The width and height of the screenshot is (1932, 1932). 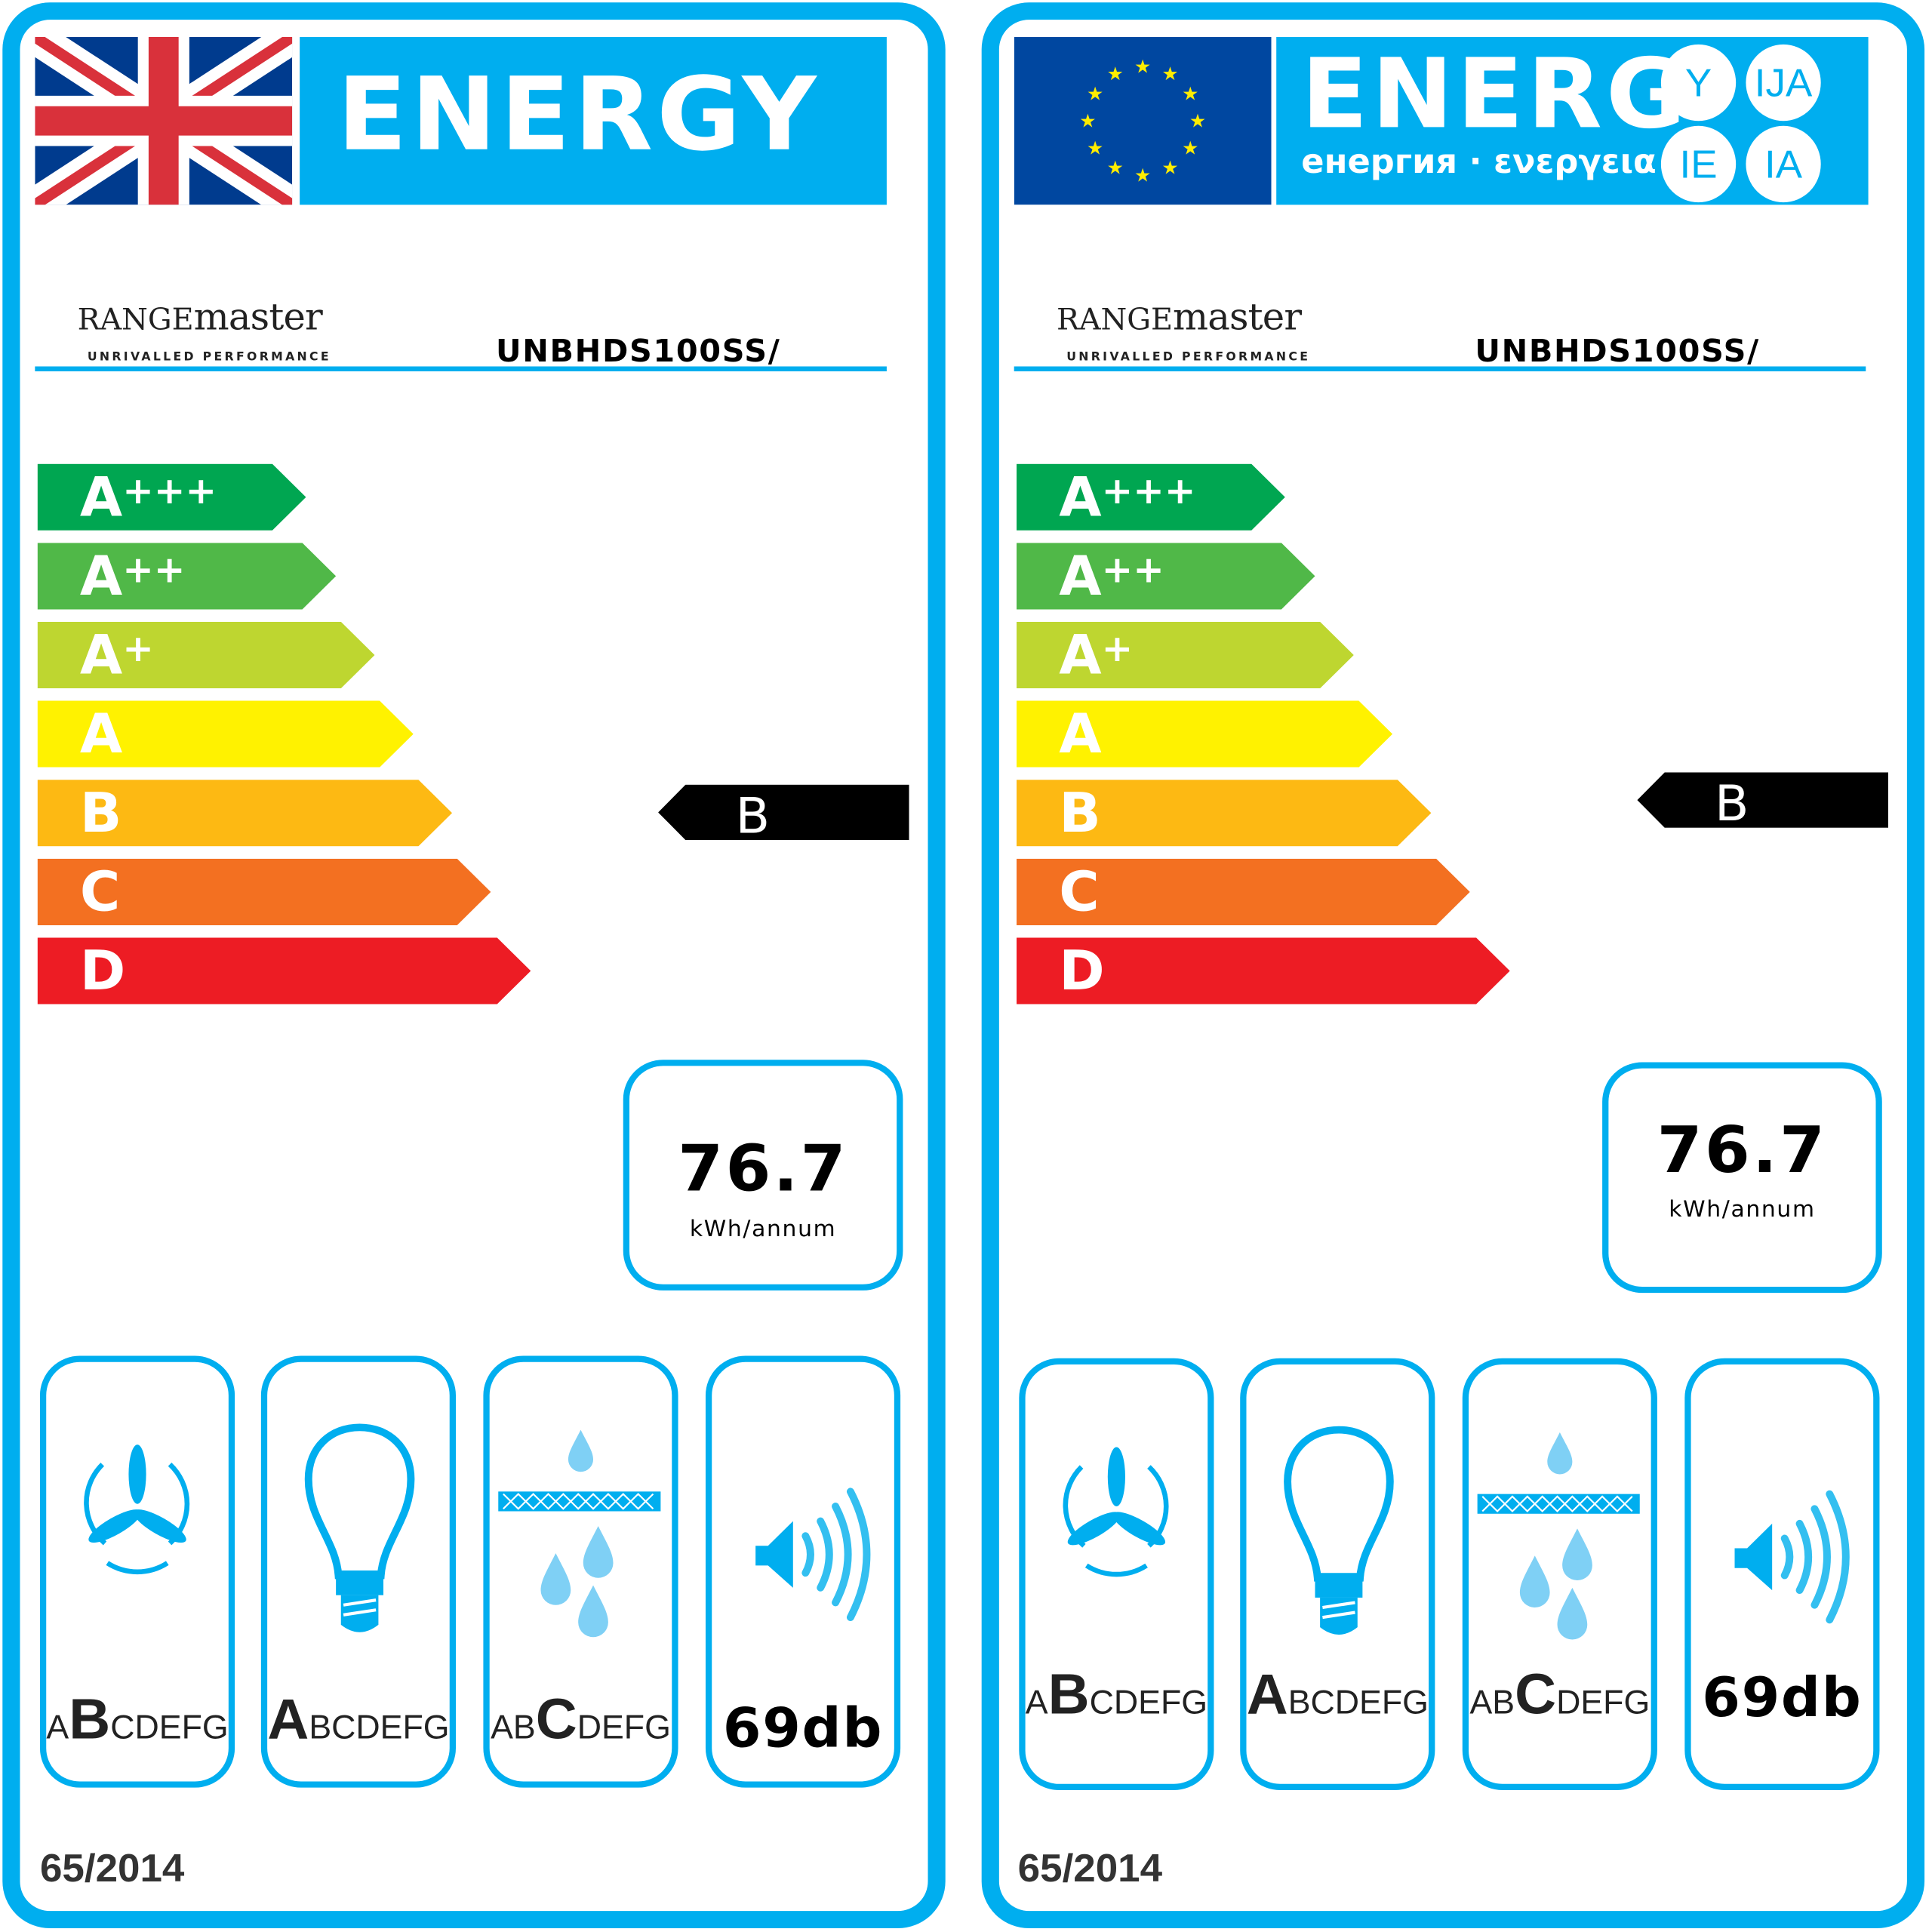 What do you see at coordinates (1205, 734) in the screenshot?
I see `energy-class-arrow: A` at bounding box center [1205, 734].